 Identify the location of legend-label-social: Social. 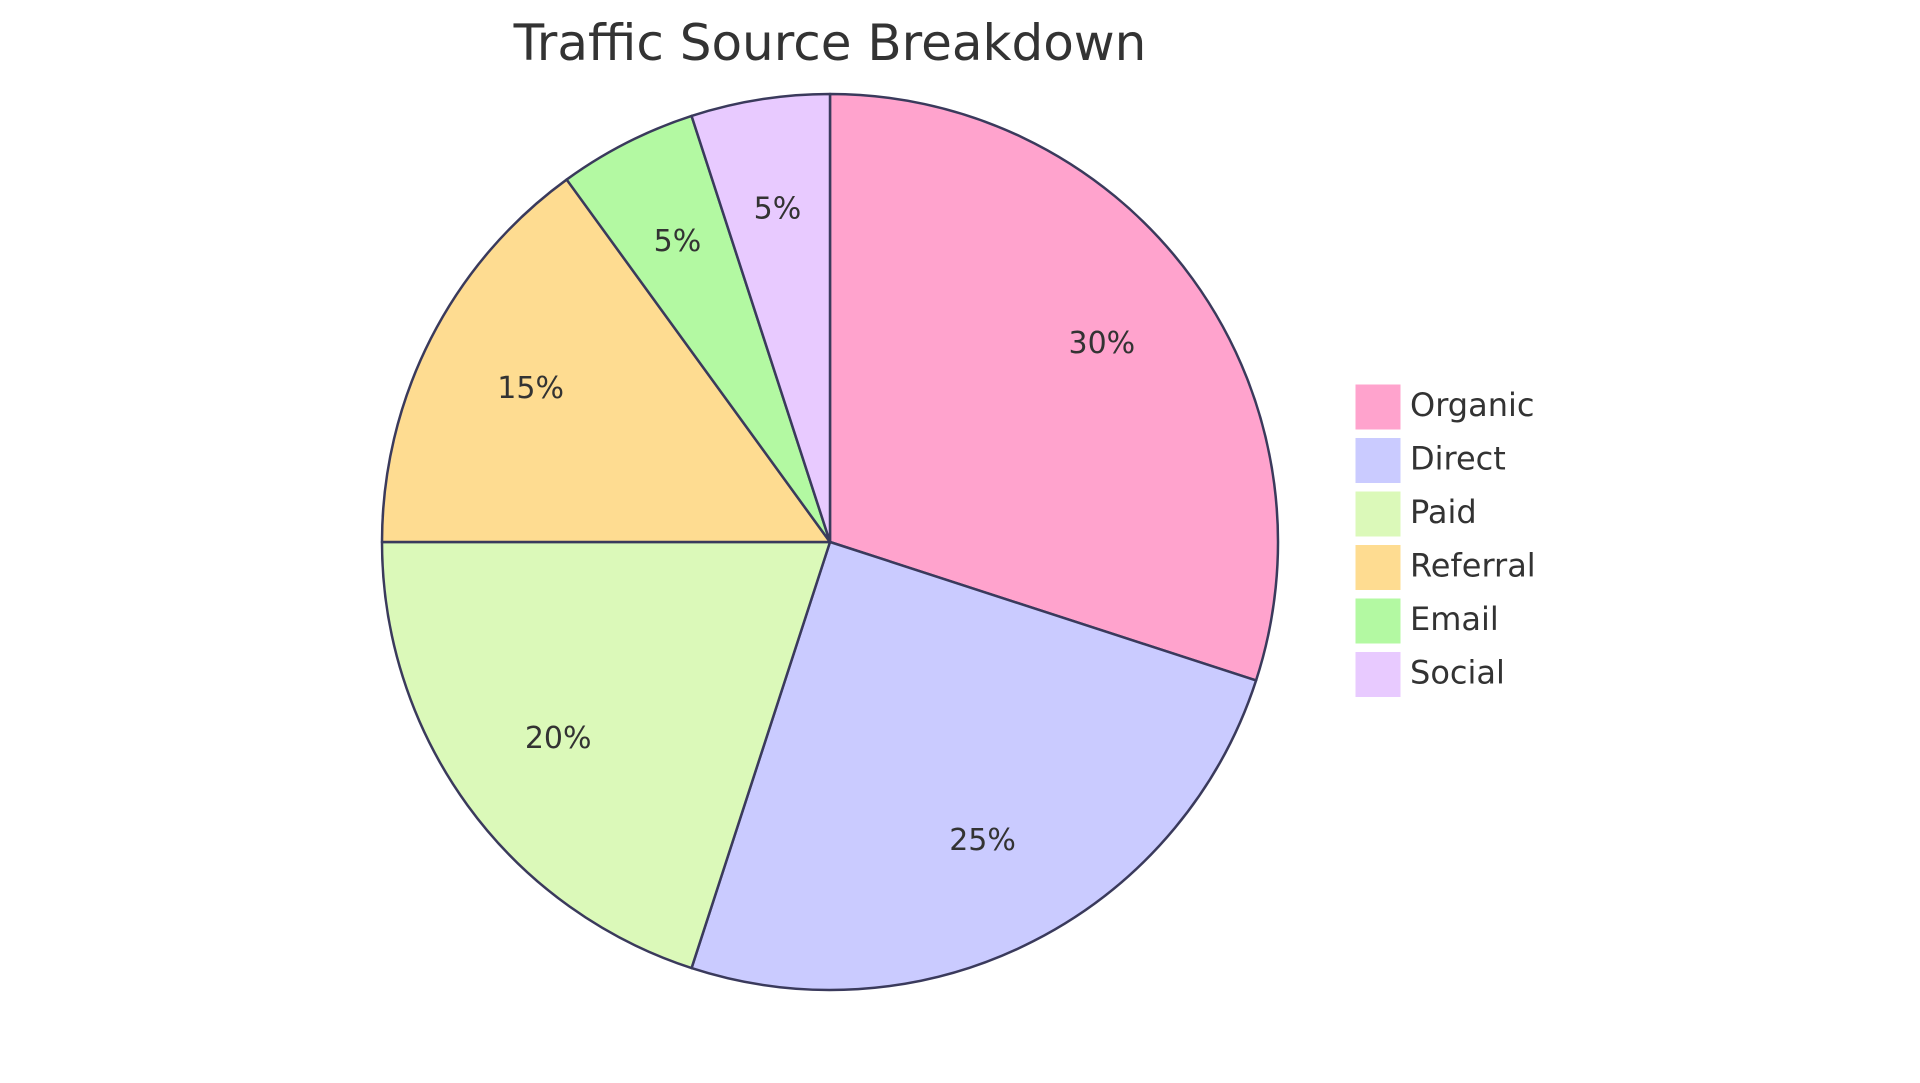
(1457, 673).